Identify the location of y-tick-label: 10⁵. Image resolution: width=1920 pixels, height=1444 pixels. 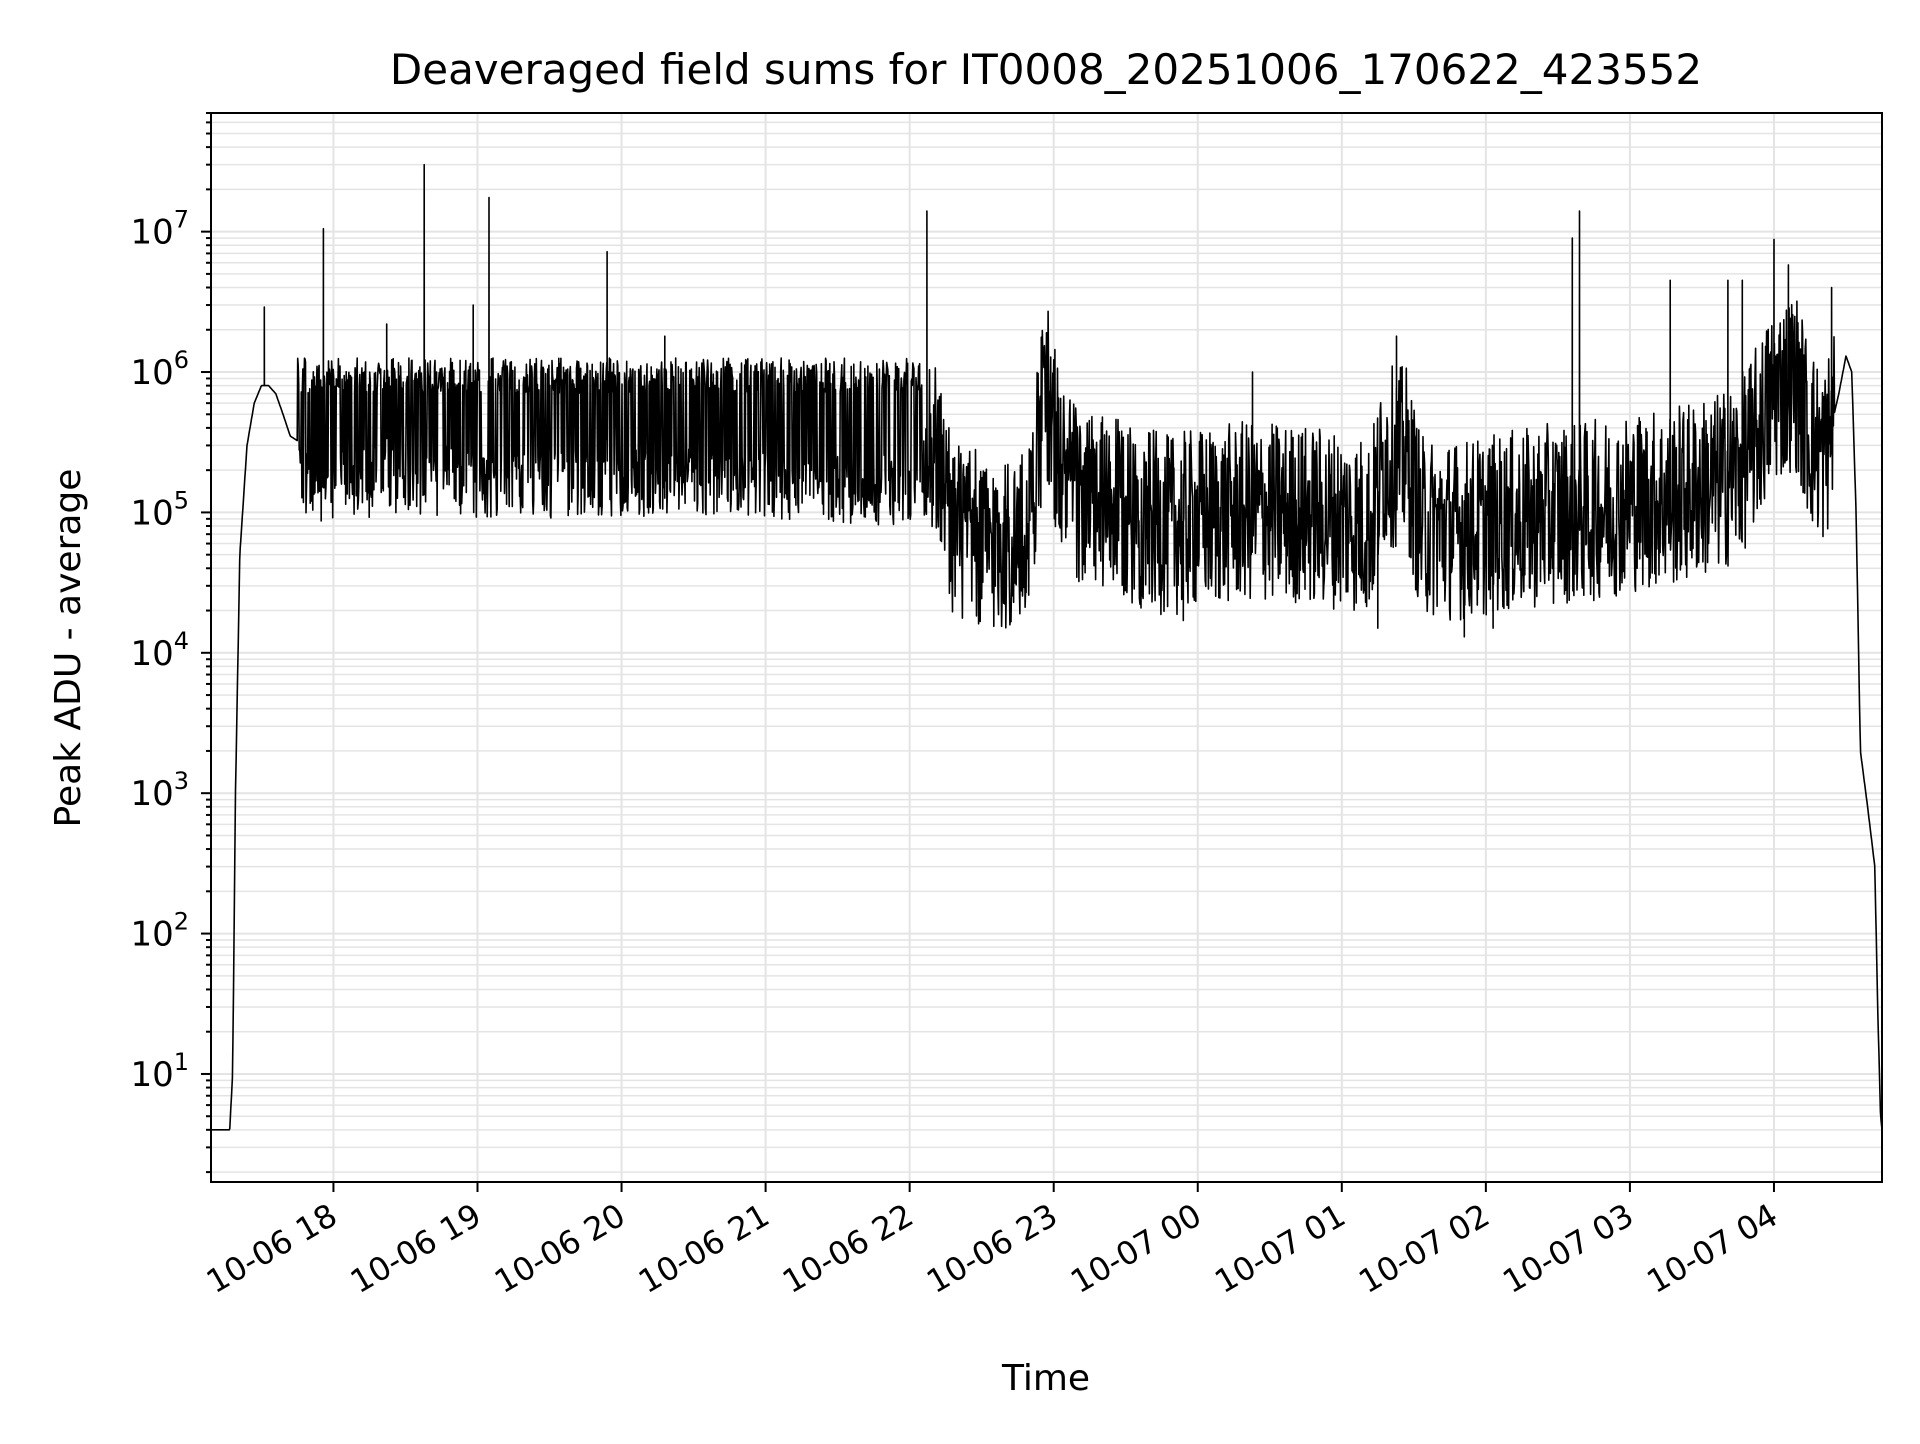
(159, 509).